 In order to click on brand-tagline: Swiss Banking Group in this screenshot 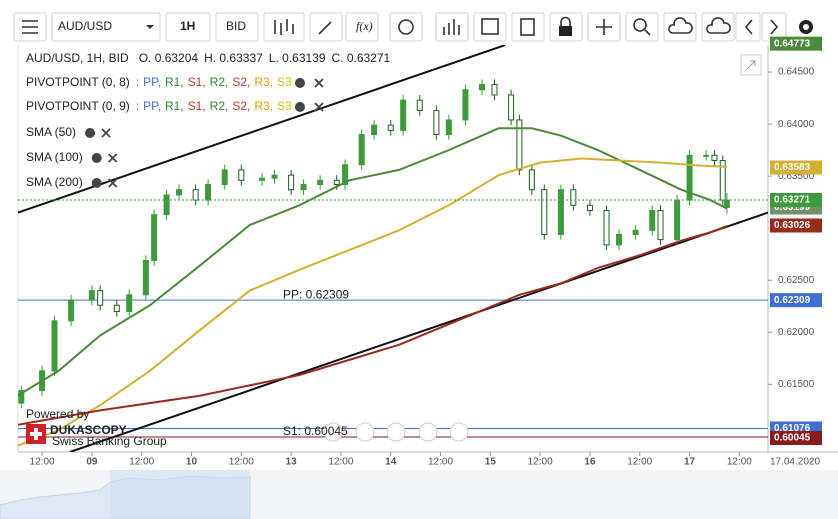, I will do `click(109, 441)`.